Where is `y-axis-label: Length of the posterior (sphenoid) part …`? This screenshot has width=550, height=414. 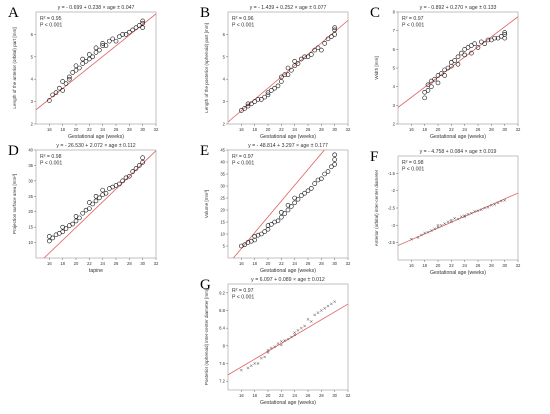
y-axis-label: Length of the posterior (sphenoid) part … is located at coordinates (206, 68).